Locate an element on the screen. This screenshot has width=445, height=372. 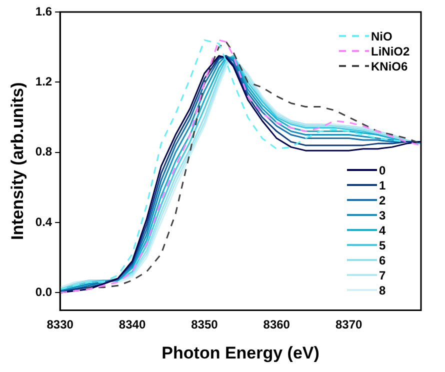
legend-label: 7 is located at coordinates (382, 275).